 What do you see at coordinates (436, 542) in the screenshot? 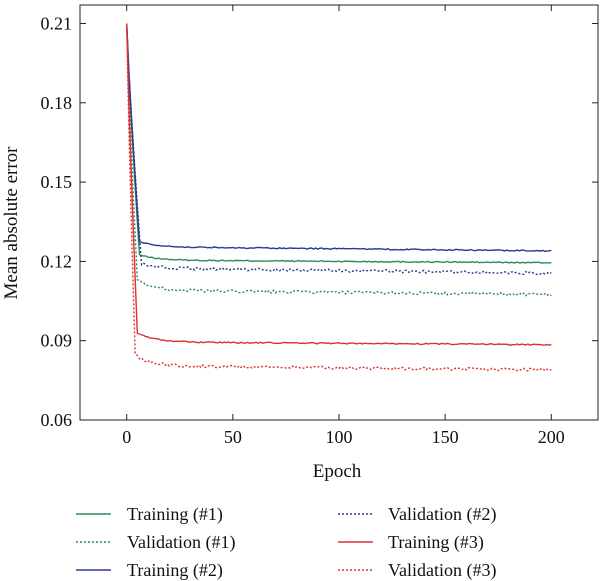
I see `legend-label: Training (#3)` at bounding box center [436, 542].